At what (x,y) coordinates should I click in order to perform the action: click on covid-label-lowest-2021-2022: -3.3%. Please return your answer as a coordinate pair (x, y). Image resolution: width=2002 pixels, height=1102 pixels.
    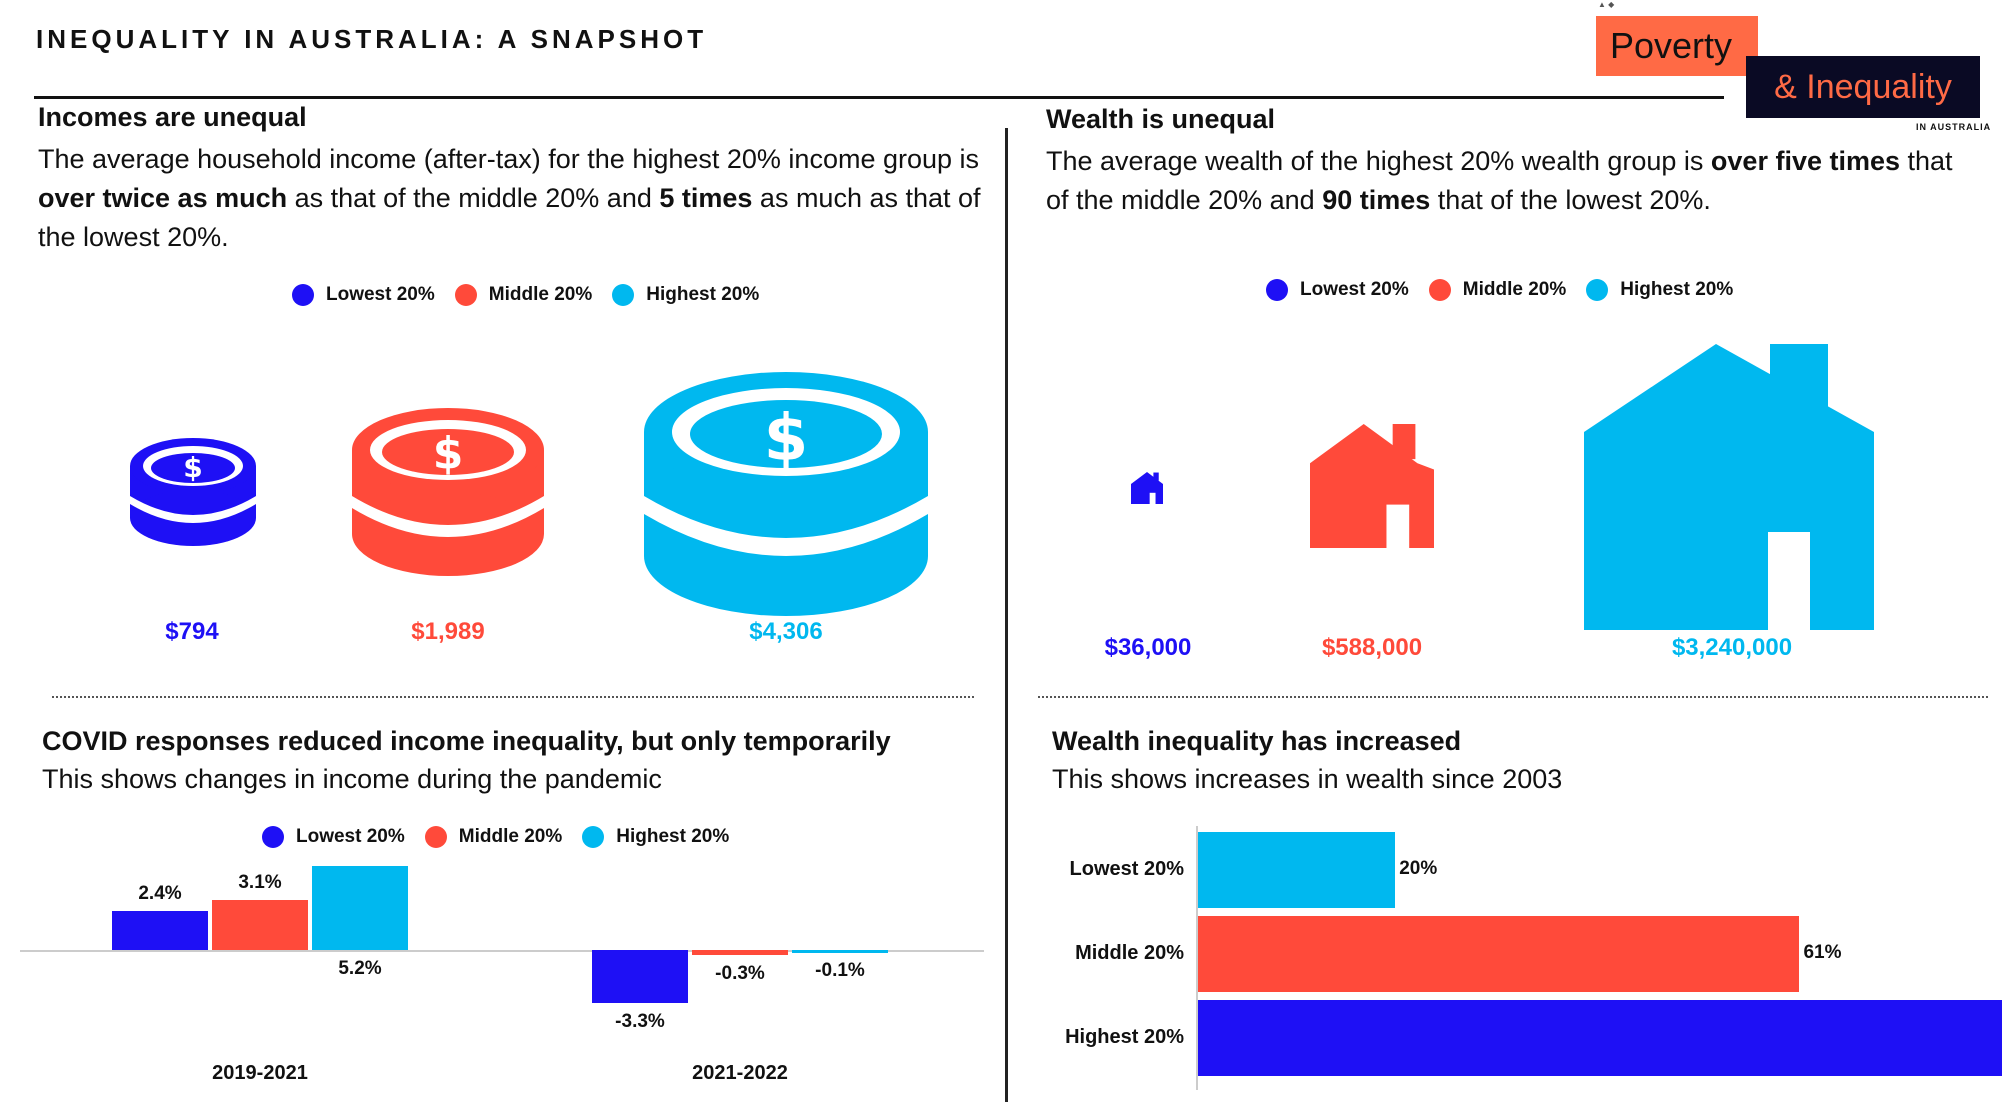
    Looking at the image, I should click on (640, 1022).